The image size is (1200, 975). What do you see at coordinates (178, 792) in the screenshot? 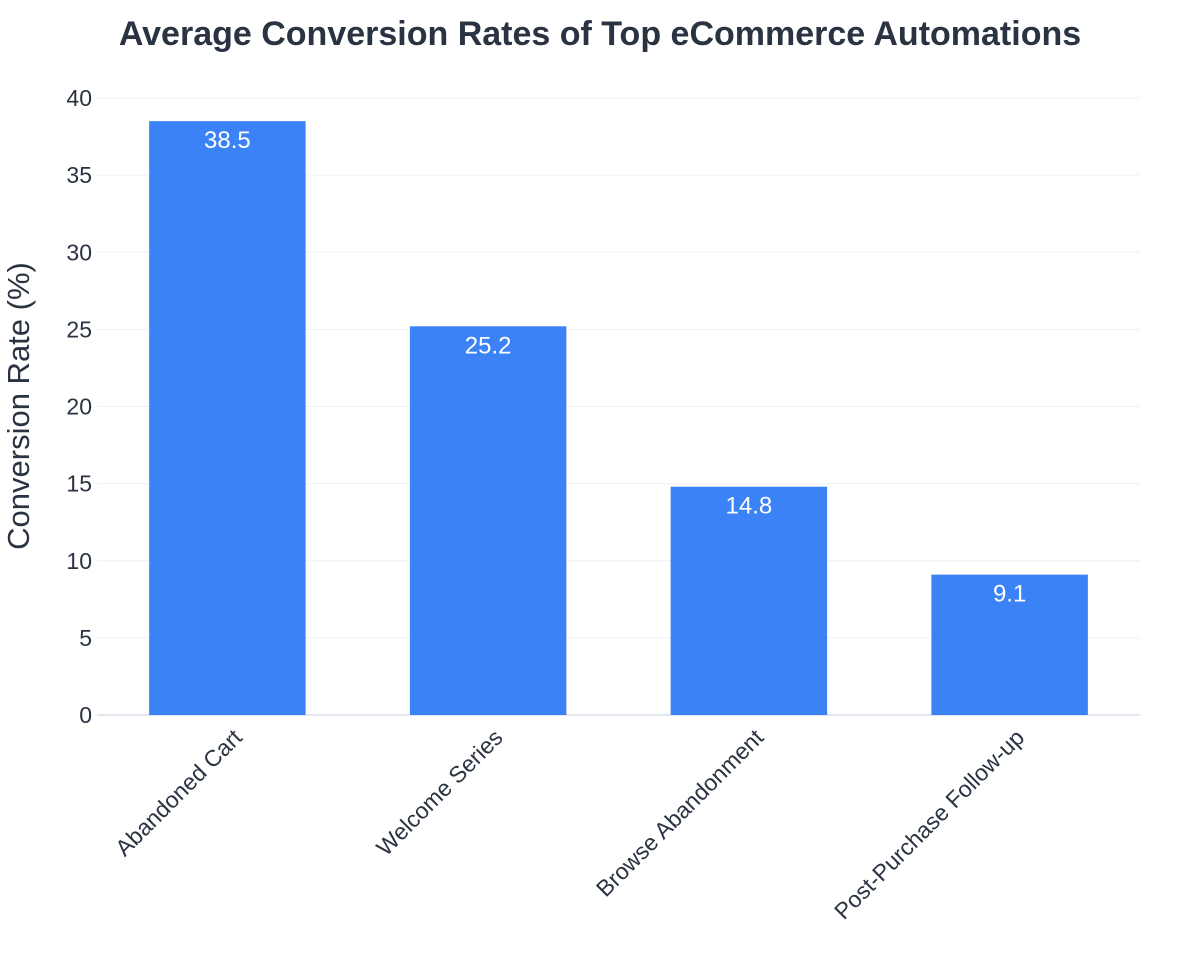
I see `x-tick-label: Abandoned Cart` at bounding box center [178, 792].